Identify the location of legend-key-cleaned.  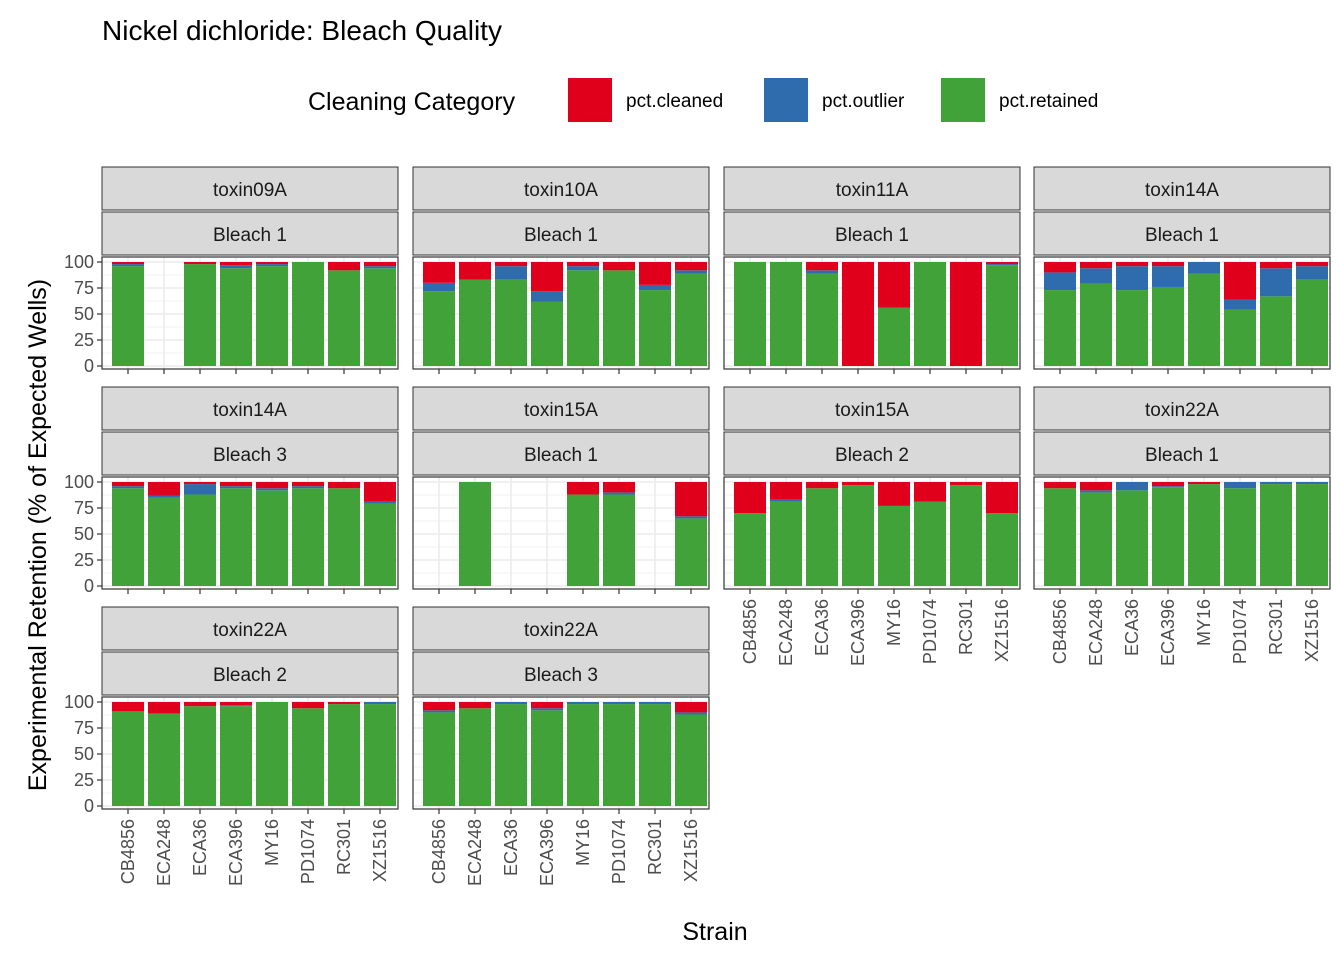
(590, 100).